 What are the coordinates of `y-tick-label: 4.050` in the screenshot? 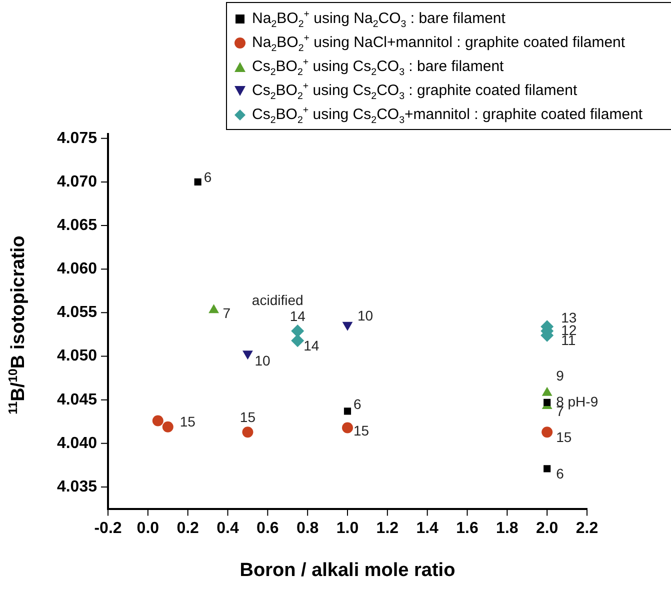 It's located at (77, 356).